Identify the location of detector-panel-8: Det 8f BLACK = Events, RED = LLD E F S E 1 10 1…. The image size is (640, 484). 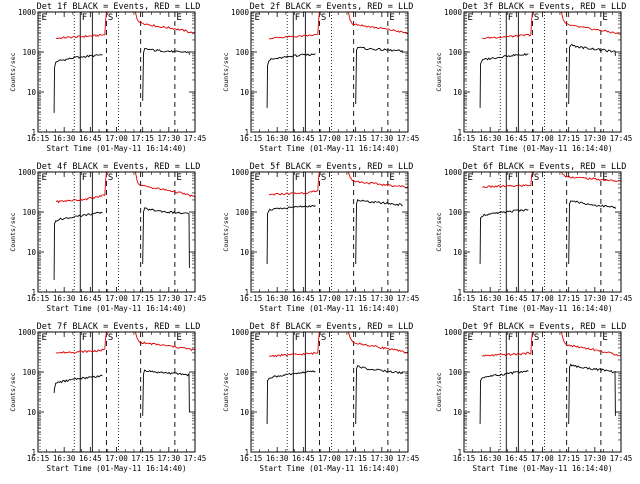
(319, 400).